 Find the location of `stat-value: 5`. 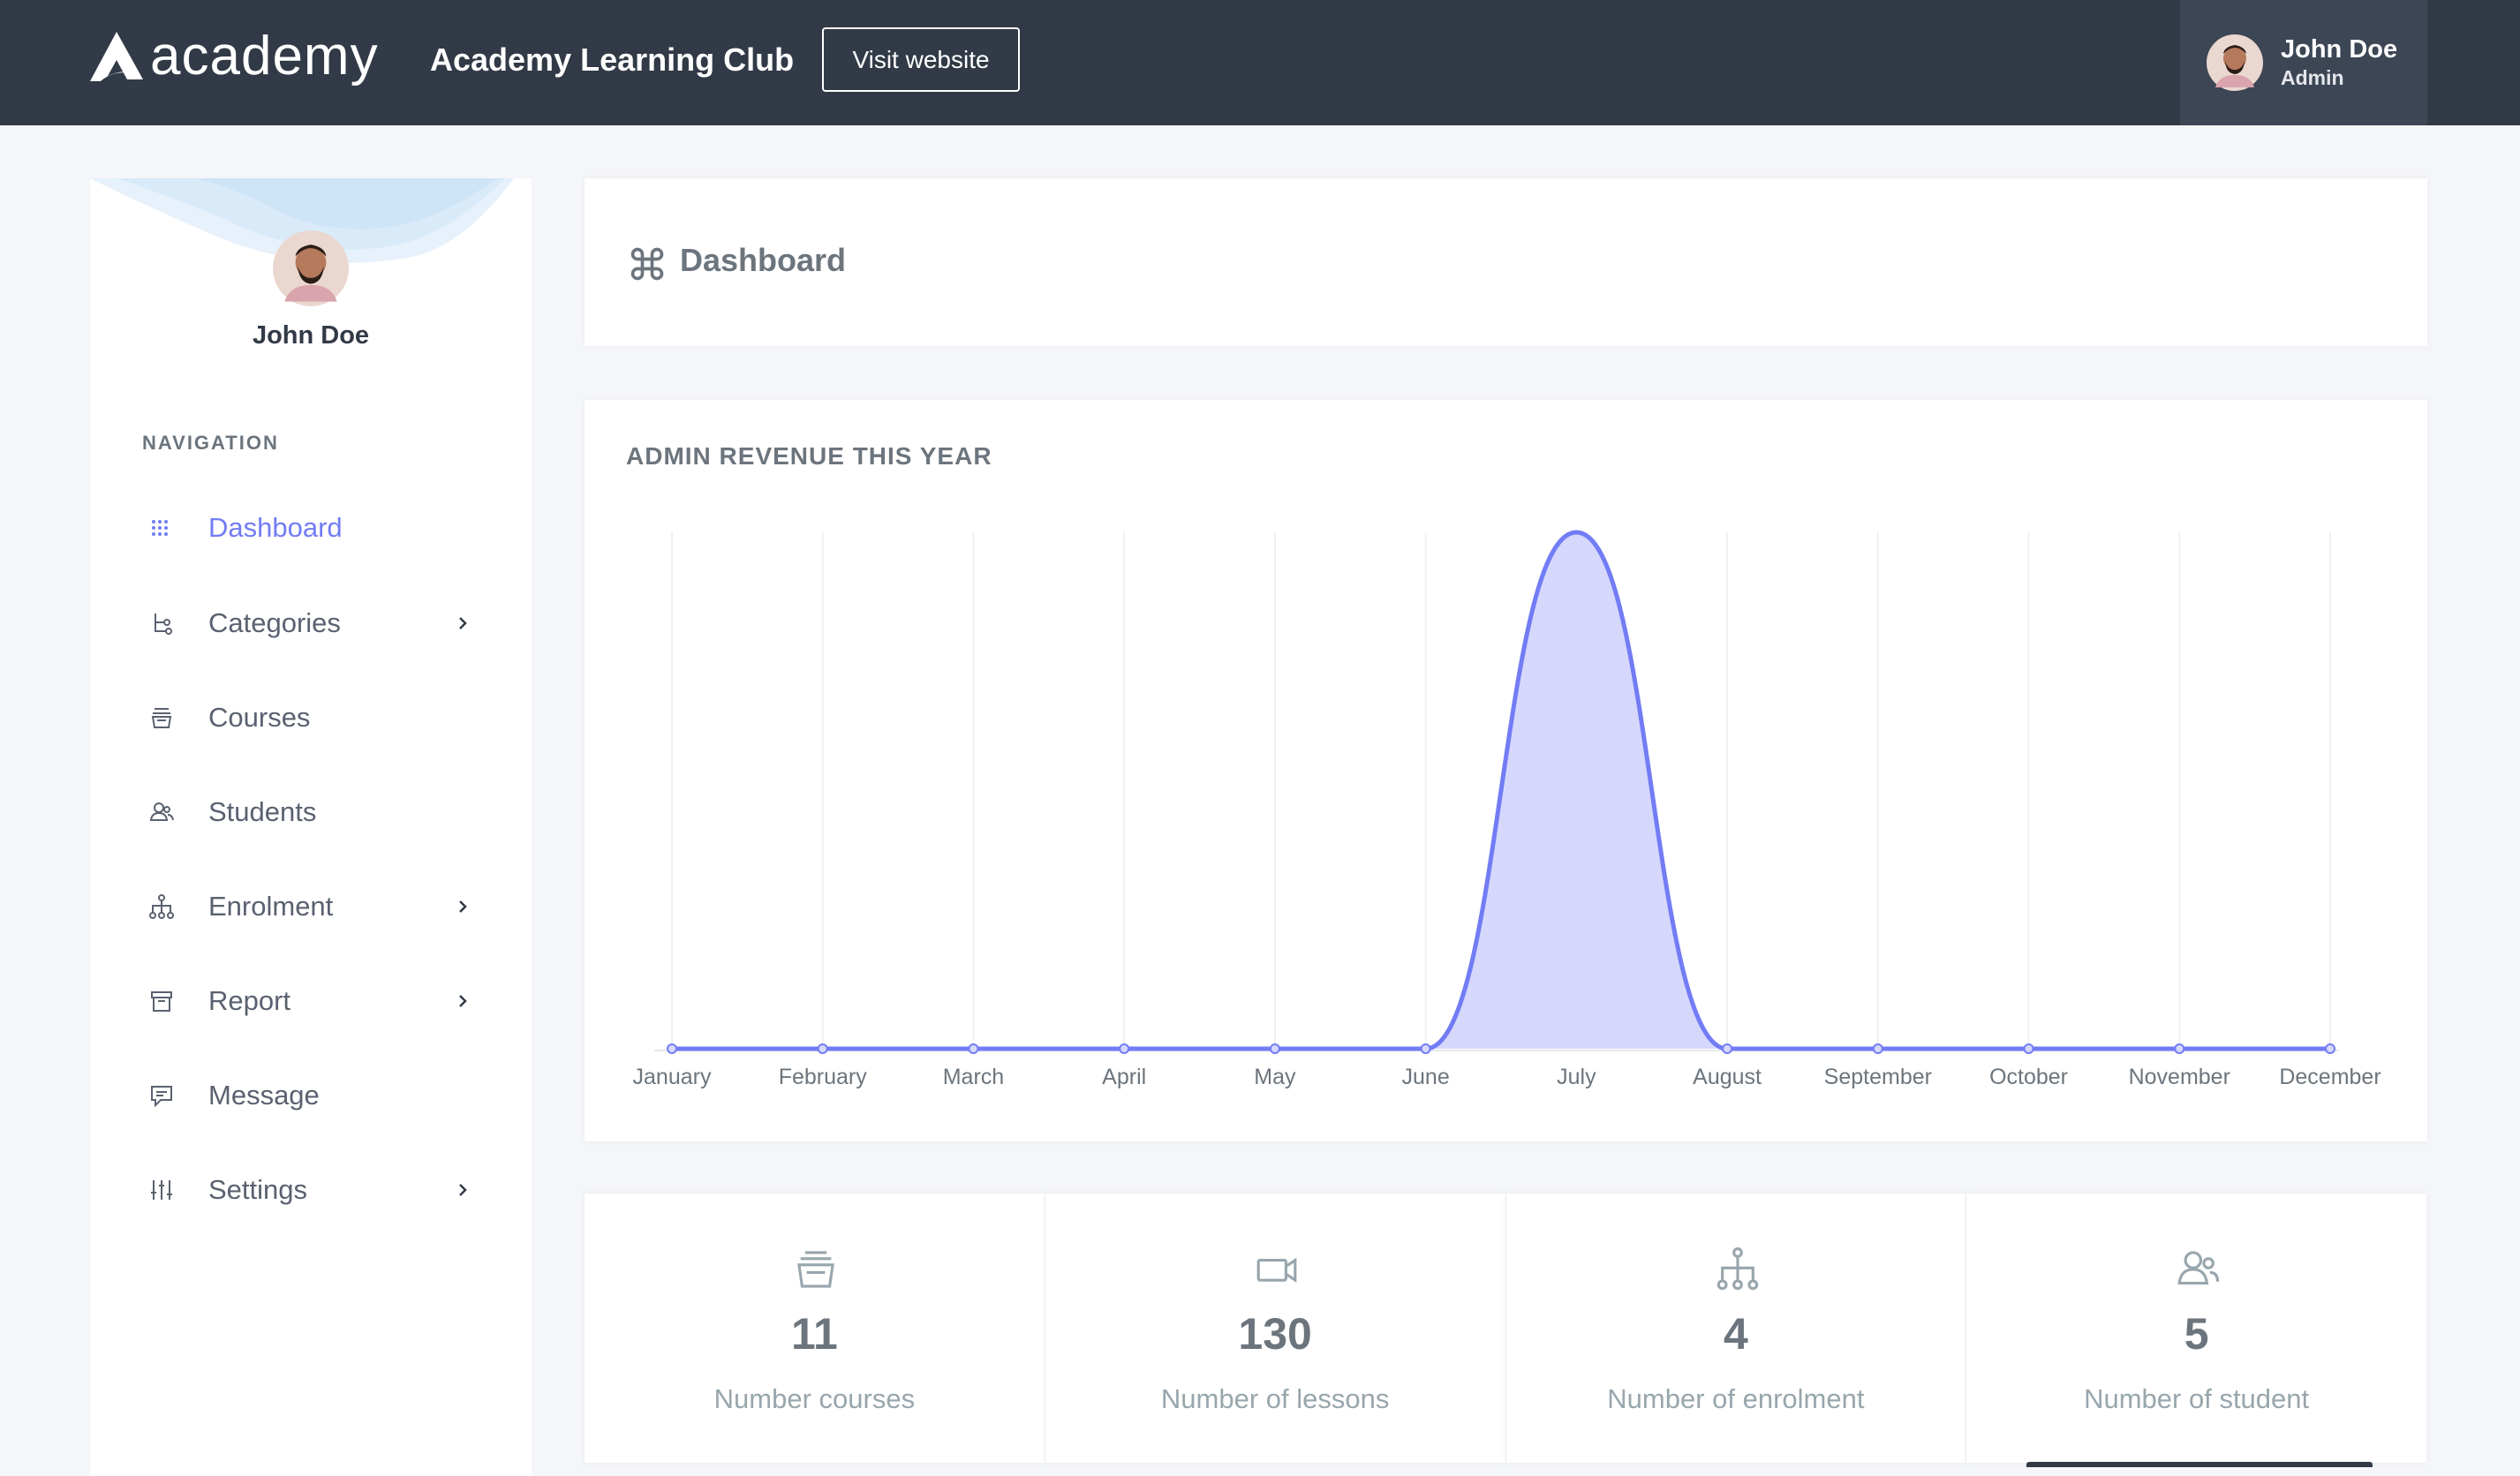

stat-value: 5 is located at coordinates (2196, 1334).